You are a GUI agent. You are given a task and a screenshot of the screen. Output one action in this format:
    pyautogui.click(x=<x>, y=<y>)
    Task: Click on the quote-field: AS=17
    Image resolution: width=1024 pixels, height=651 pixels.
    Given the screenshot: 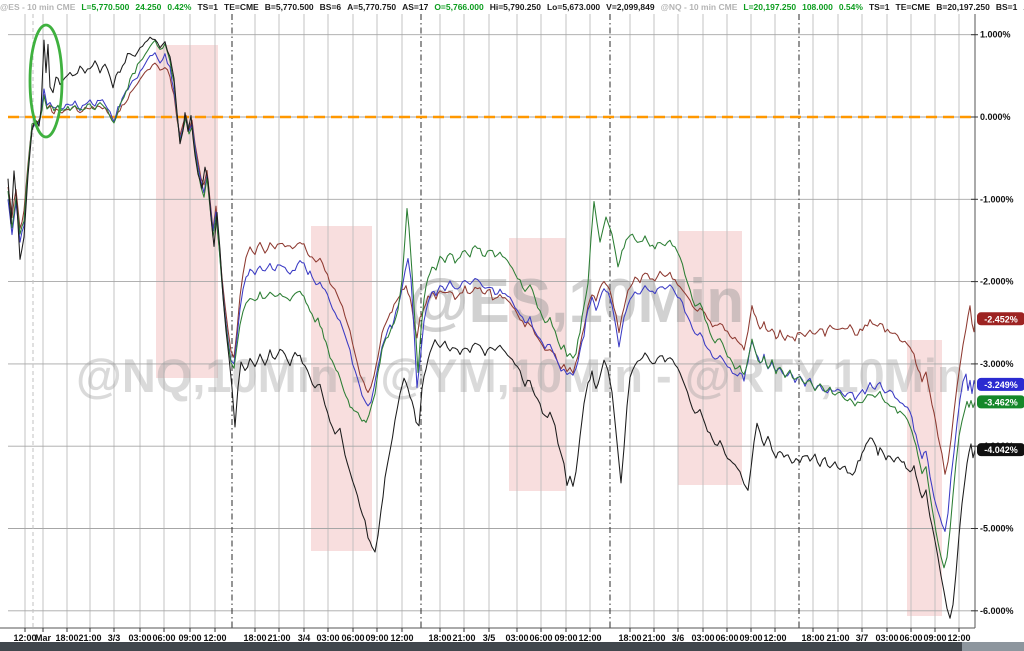 What is the action you would take?
    pyautogui.click(x=415, y=7)
    